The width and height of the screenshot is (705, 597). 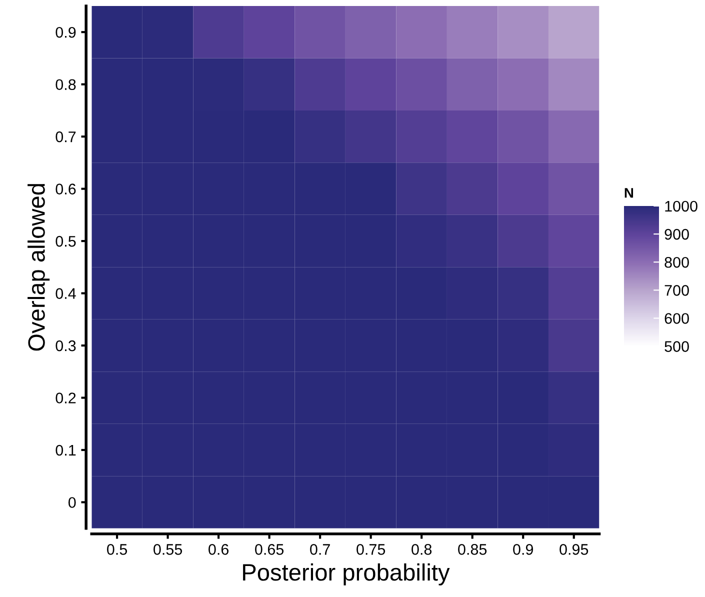 I want to click on y-tick-label: 0.9, so click(x=66, y=32).